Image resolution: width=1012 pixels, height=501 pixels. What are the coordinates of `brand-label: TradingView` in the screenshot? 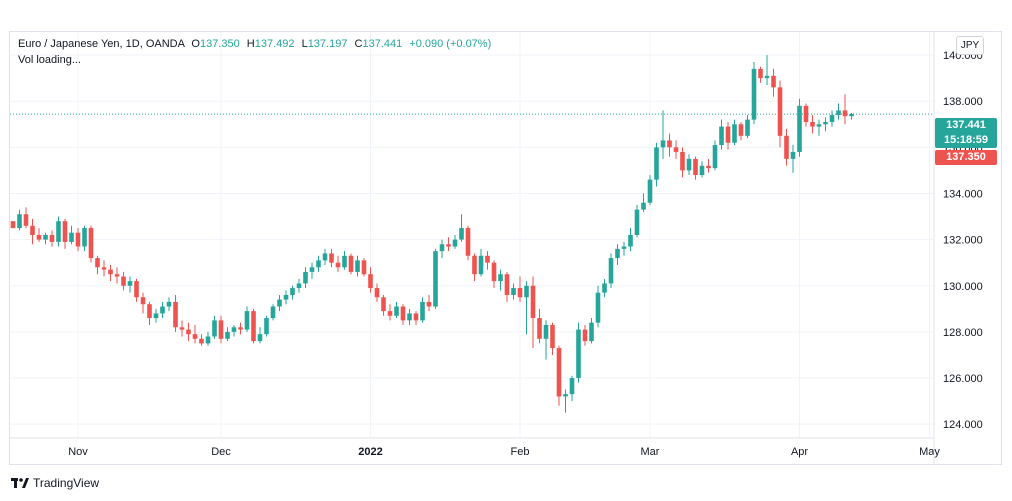 It's located at (66, 483).